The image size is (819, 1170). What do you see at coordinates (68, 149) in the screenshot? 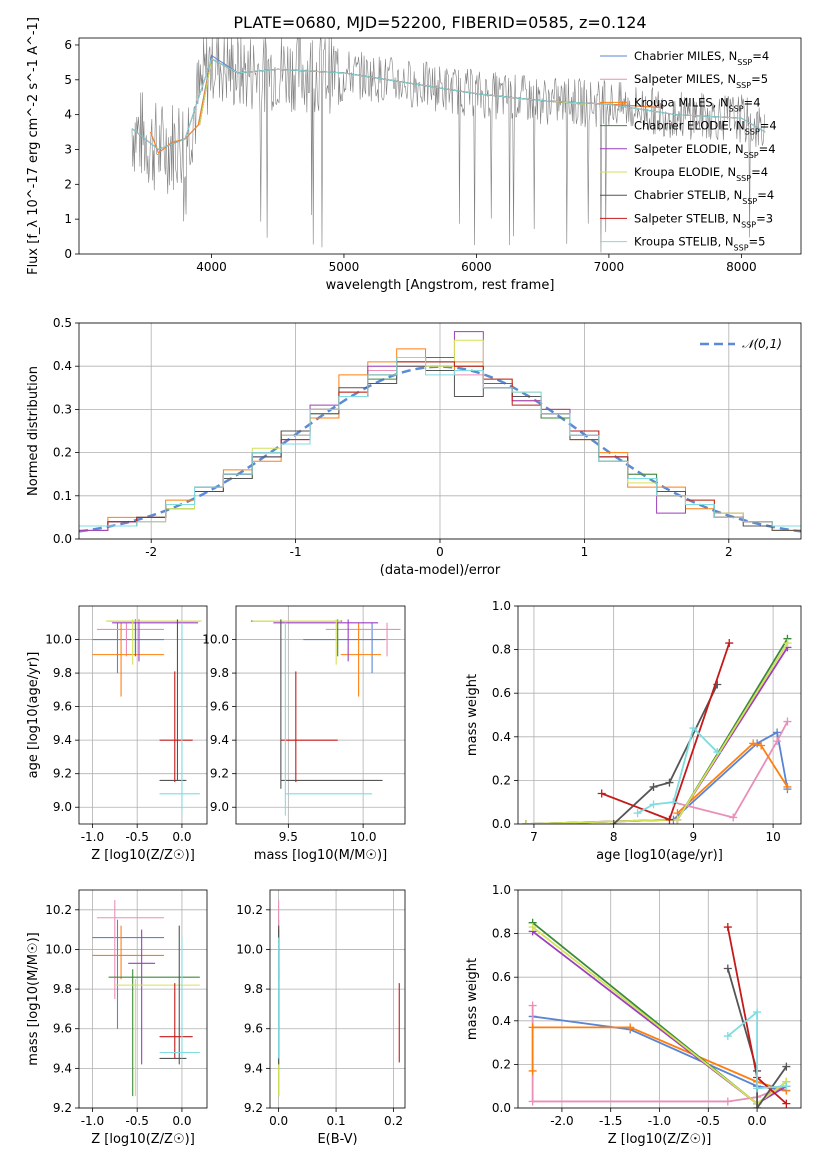
I see `y-tick-label: 3` at bounding box center [68, 149].